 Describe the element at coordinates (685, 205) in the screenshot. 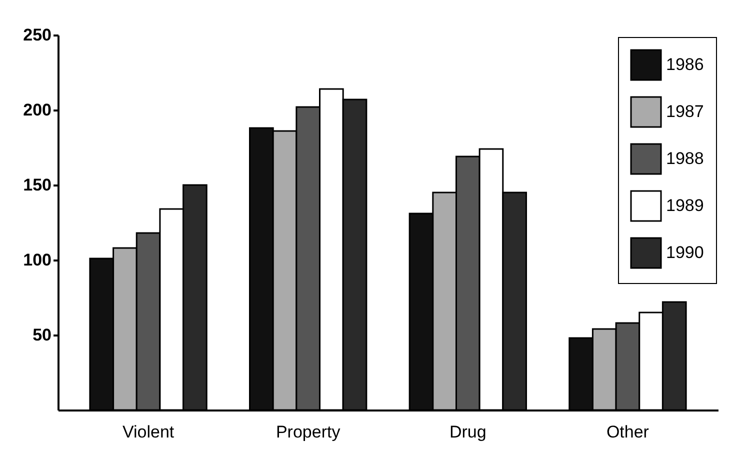

I see `legend-label: 1989` at that location.